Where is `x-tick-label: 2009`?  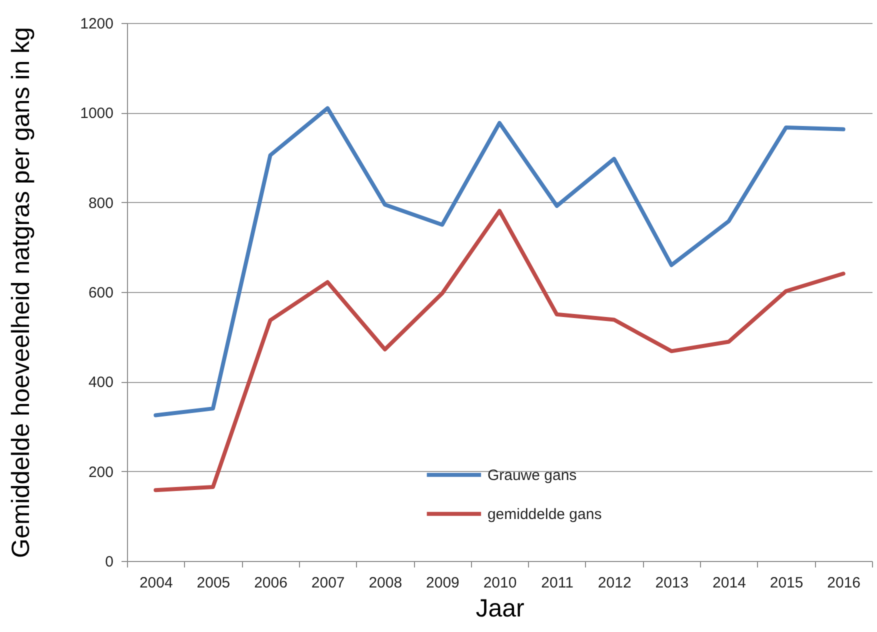
x-tick-label: 2009 is located at coordinates (443, 583).